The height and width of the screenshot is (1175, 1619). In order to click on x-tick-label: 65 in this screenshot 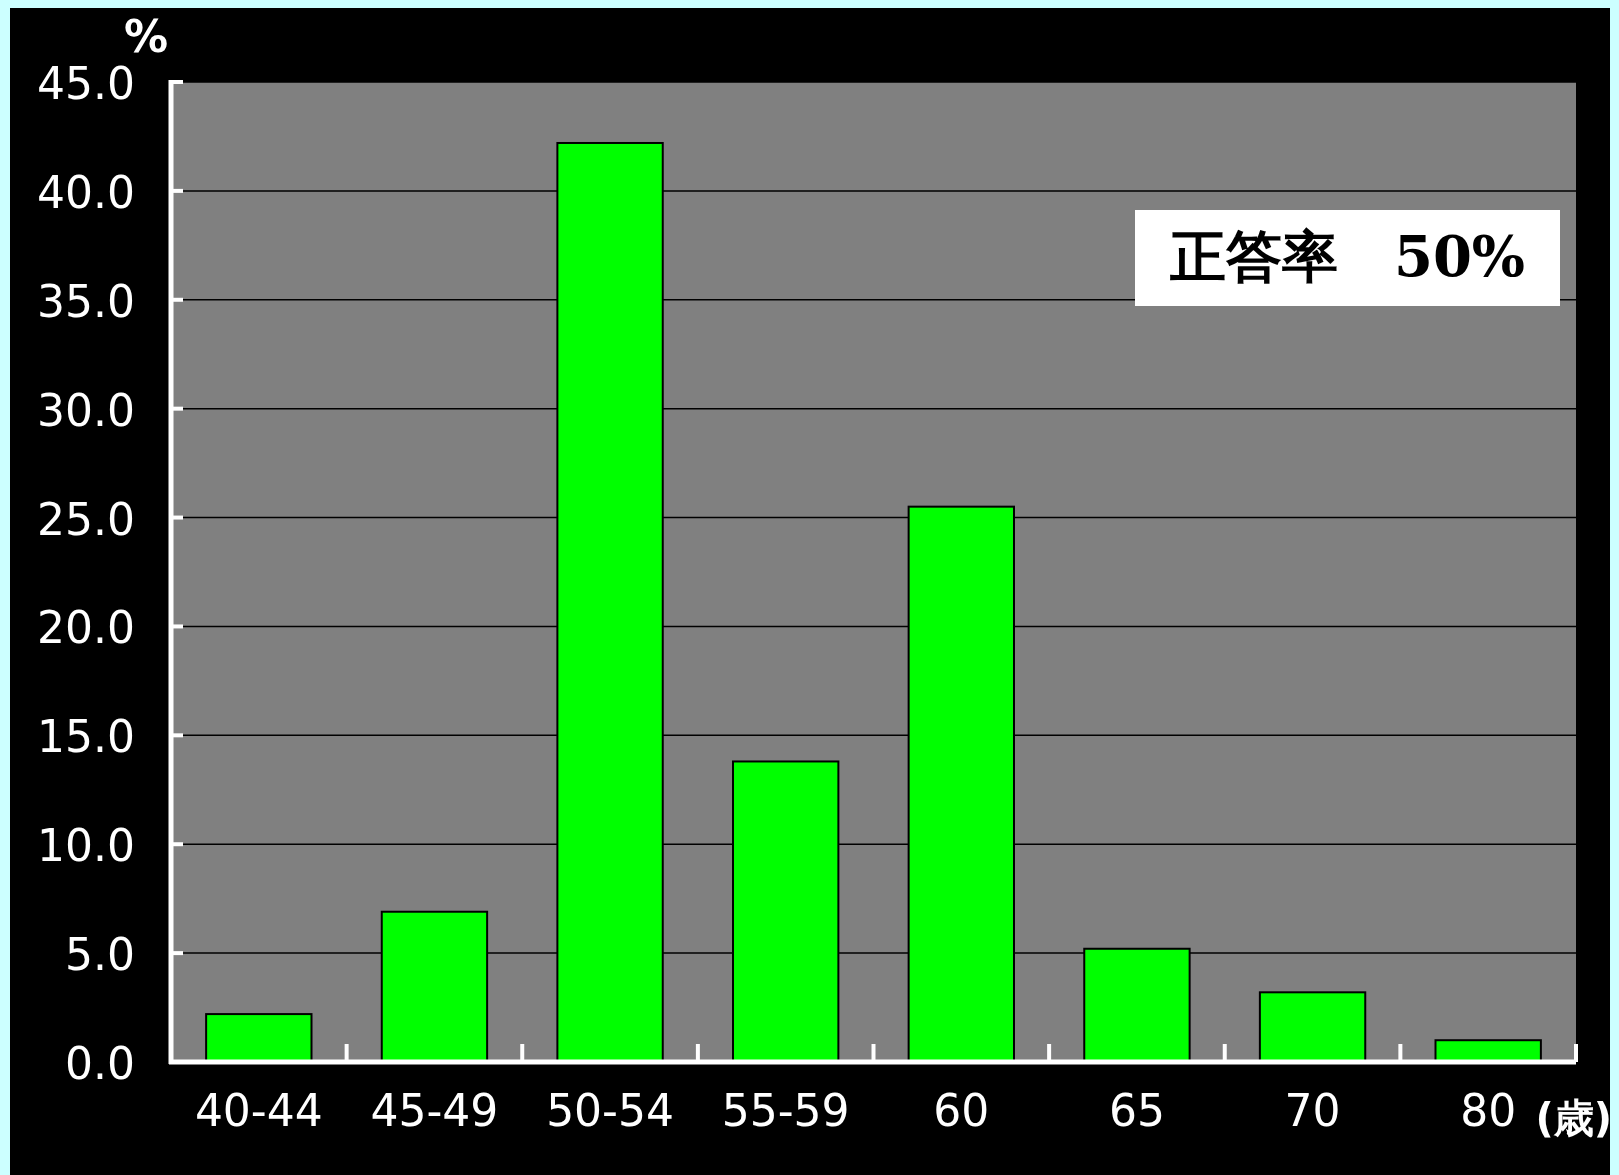, I will do `click(1136, 1110)`.